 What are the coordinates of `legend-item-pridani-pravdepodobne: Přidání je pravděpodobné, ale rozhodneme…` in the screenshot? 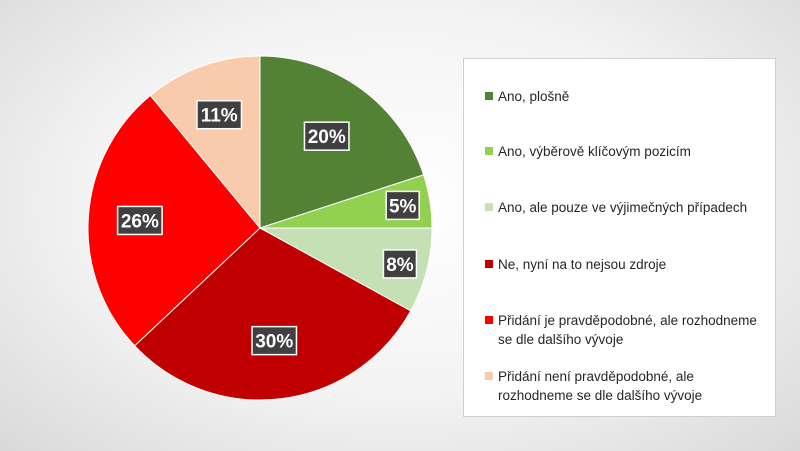 It's located at (626, 330).